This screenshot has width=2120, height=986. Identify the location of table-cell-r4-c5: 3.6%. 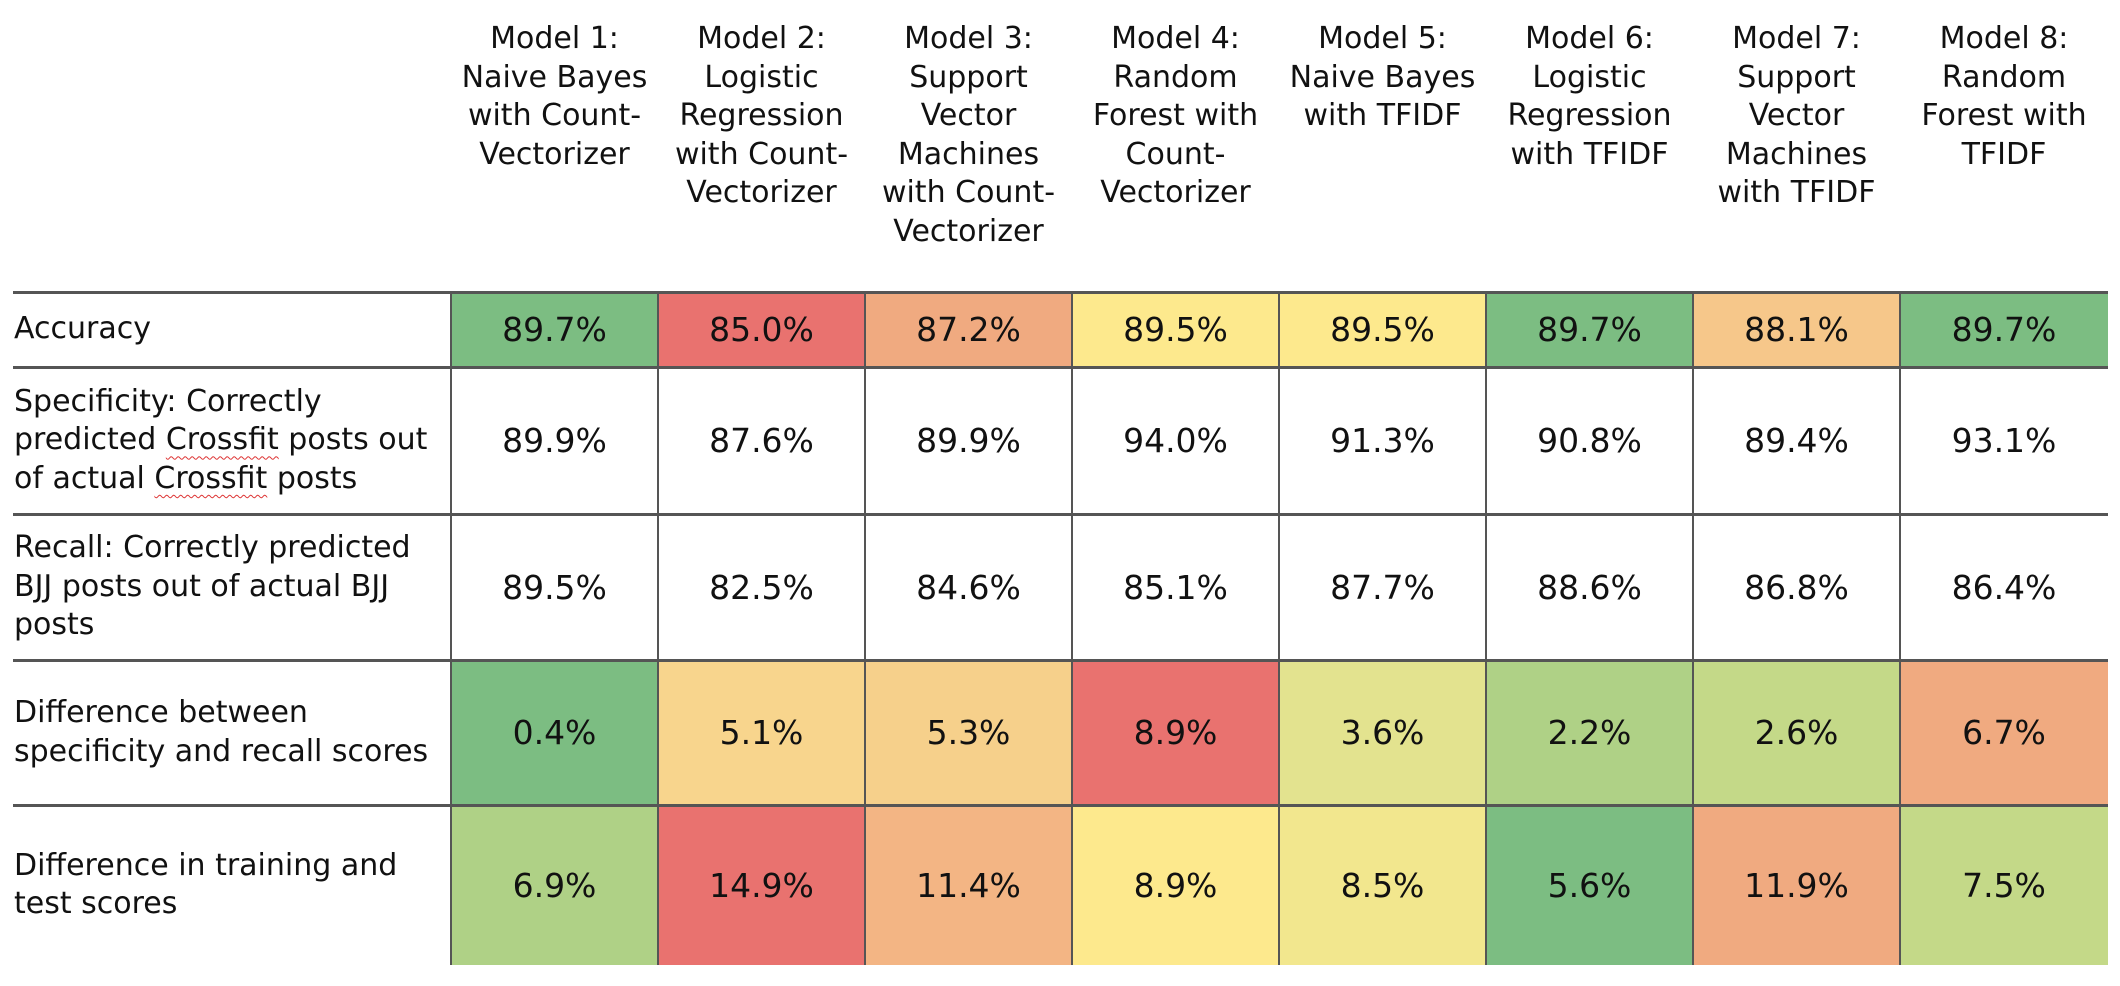
(1382, 732).